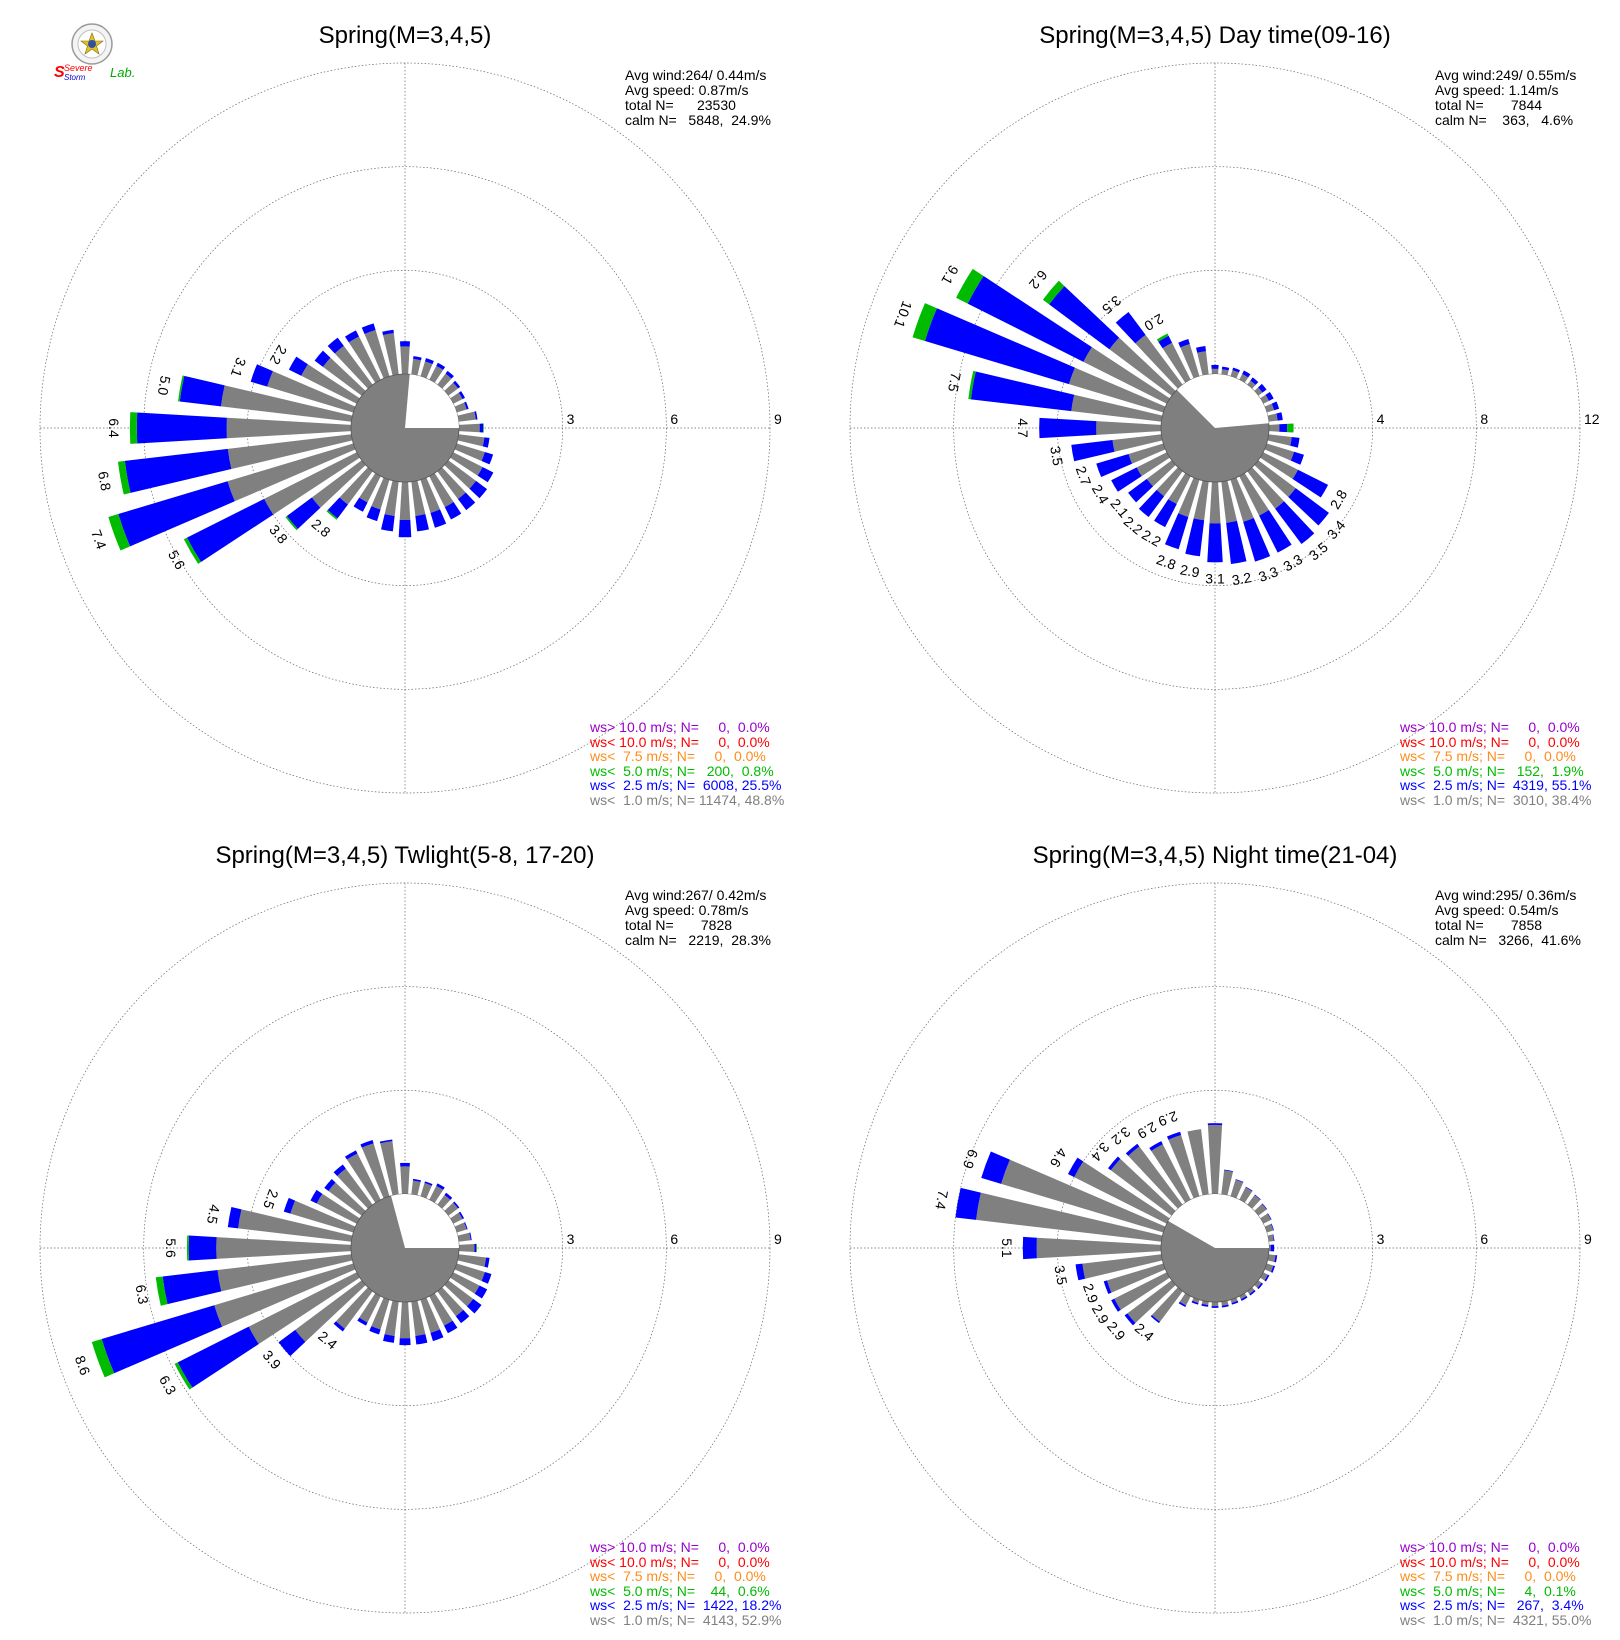  I want to click on stats-avg-wind: Avg wind:264/ 0.44m/s, so click(696, 75).